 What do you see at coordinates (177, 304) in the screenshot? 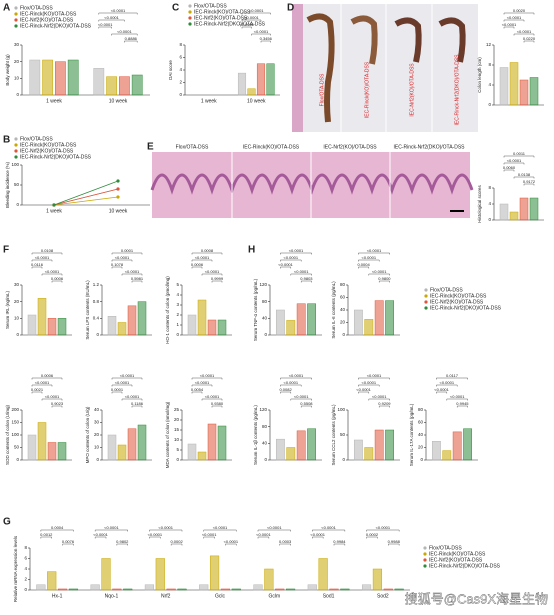
I see `y-tick-label: 3` at bounding box center [177, 304].